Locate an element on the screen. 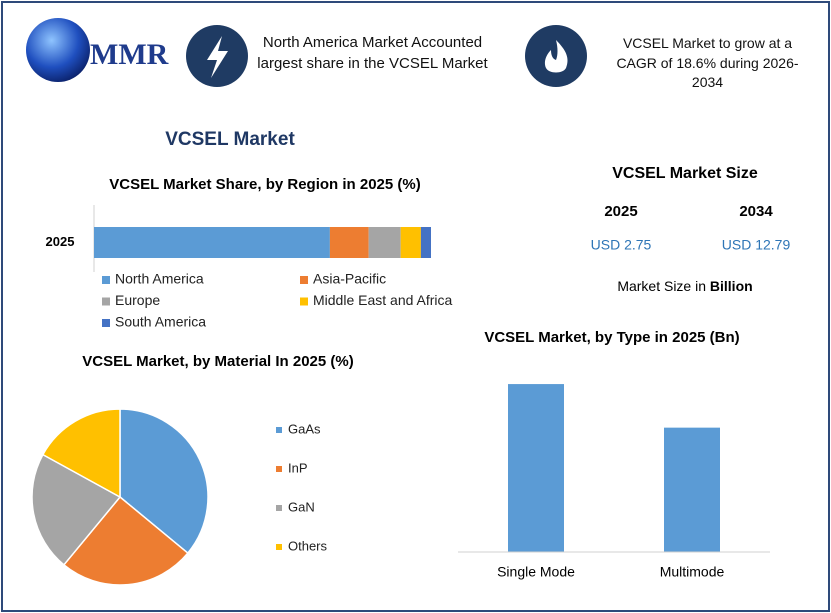  x-tick-label: Multimode is located at coordinates (692, 572).